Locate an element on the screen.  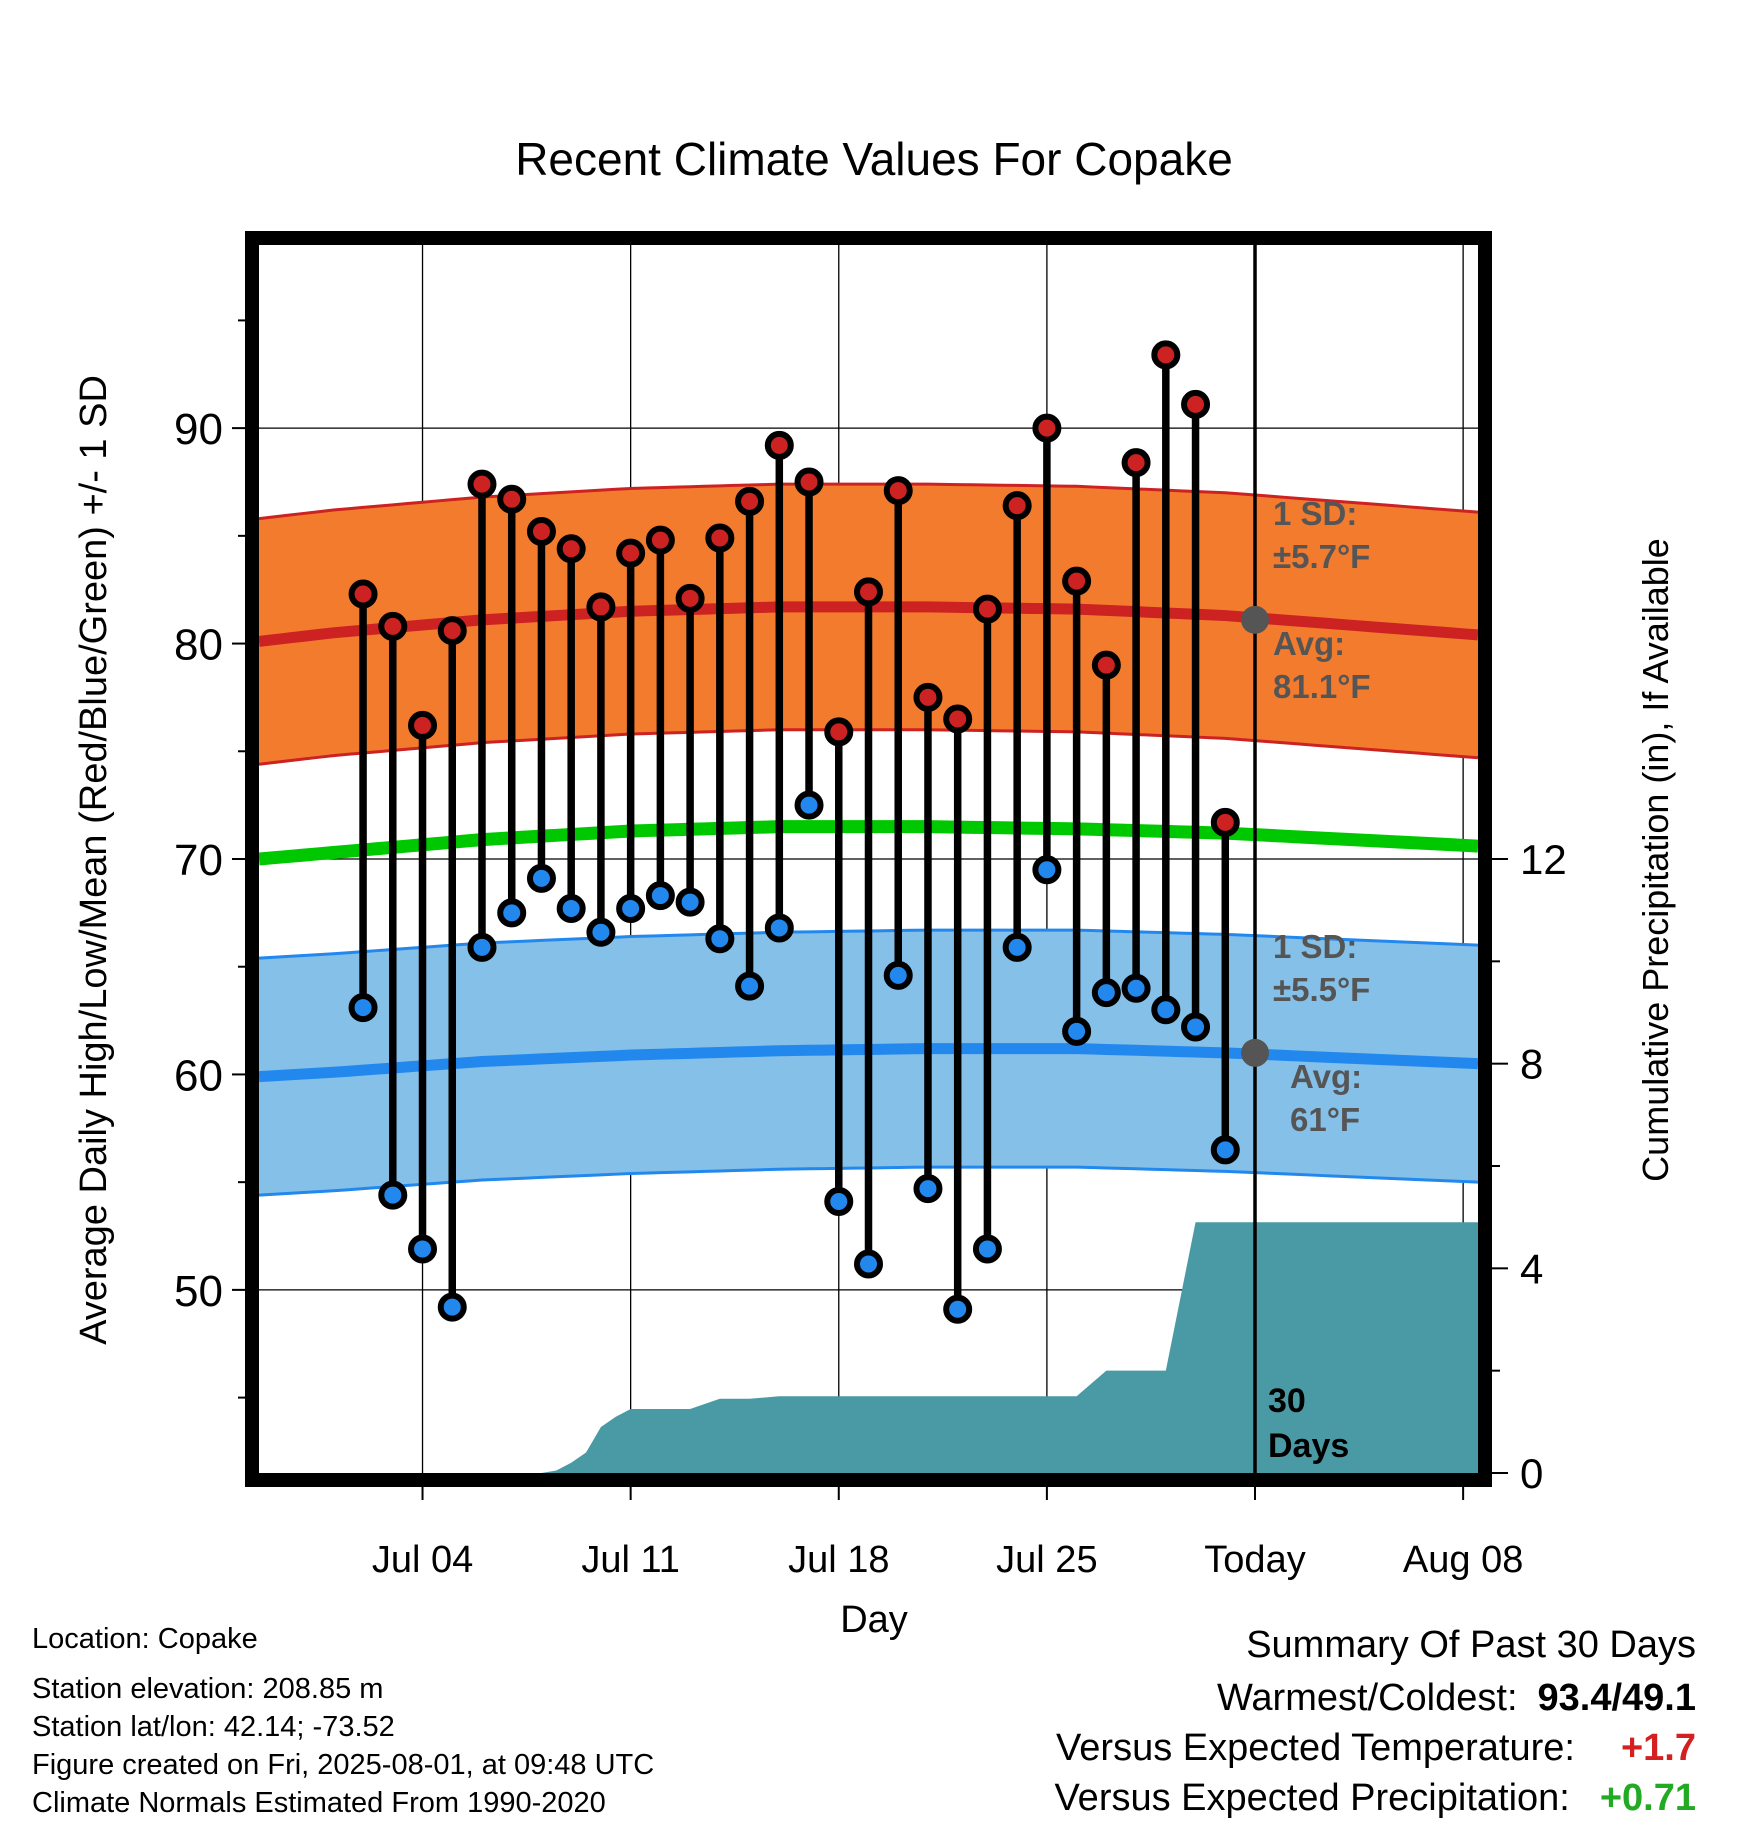
y-tick-label: 80 is located at coordinates (198, 645).